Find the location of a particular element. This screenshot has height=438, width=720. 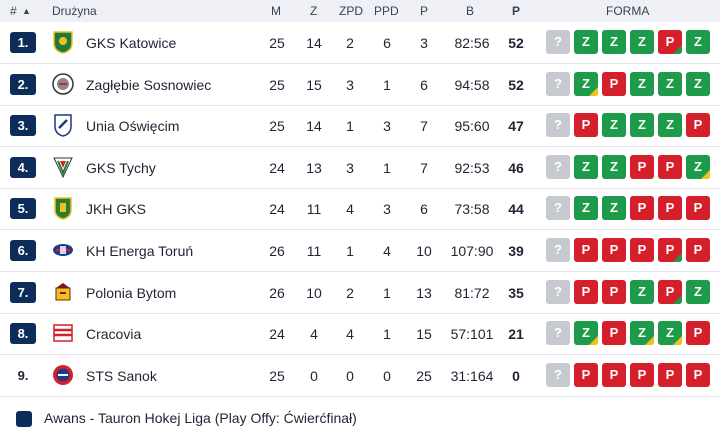

header-ot-wins: ZPD is located at coordinates (351, 11).